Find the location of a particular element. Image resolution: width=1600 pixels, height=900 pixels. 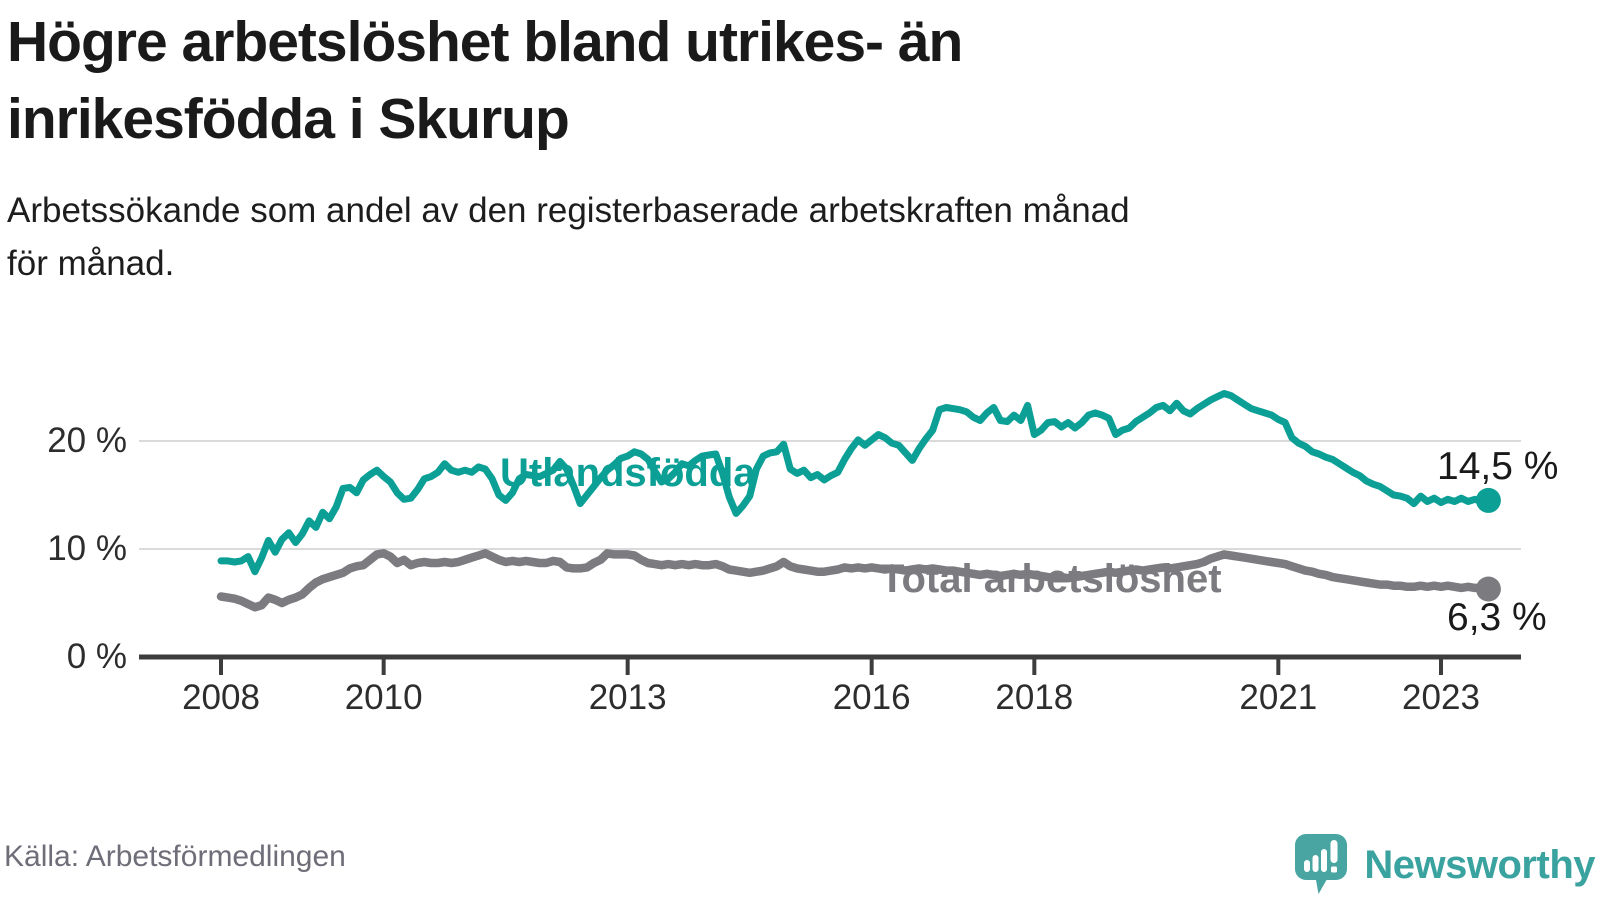

newsworthy-logo: Newsworthy is located at coordinates (1444, 865).